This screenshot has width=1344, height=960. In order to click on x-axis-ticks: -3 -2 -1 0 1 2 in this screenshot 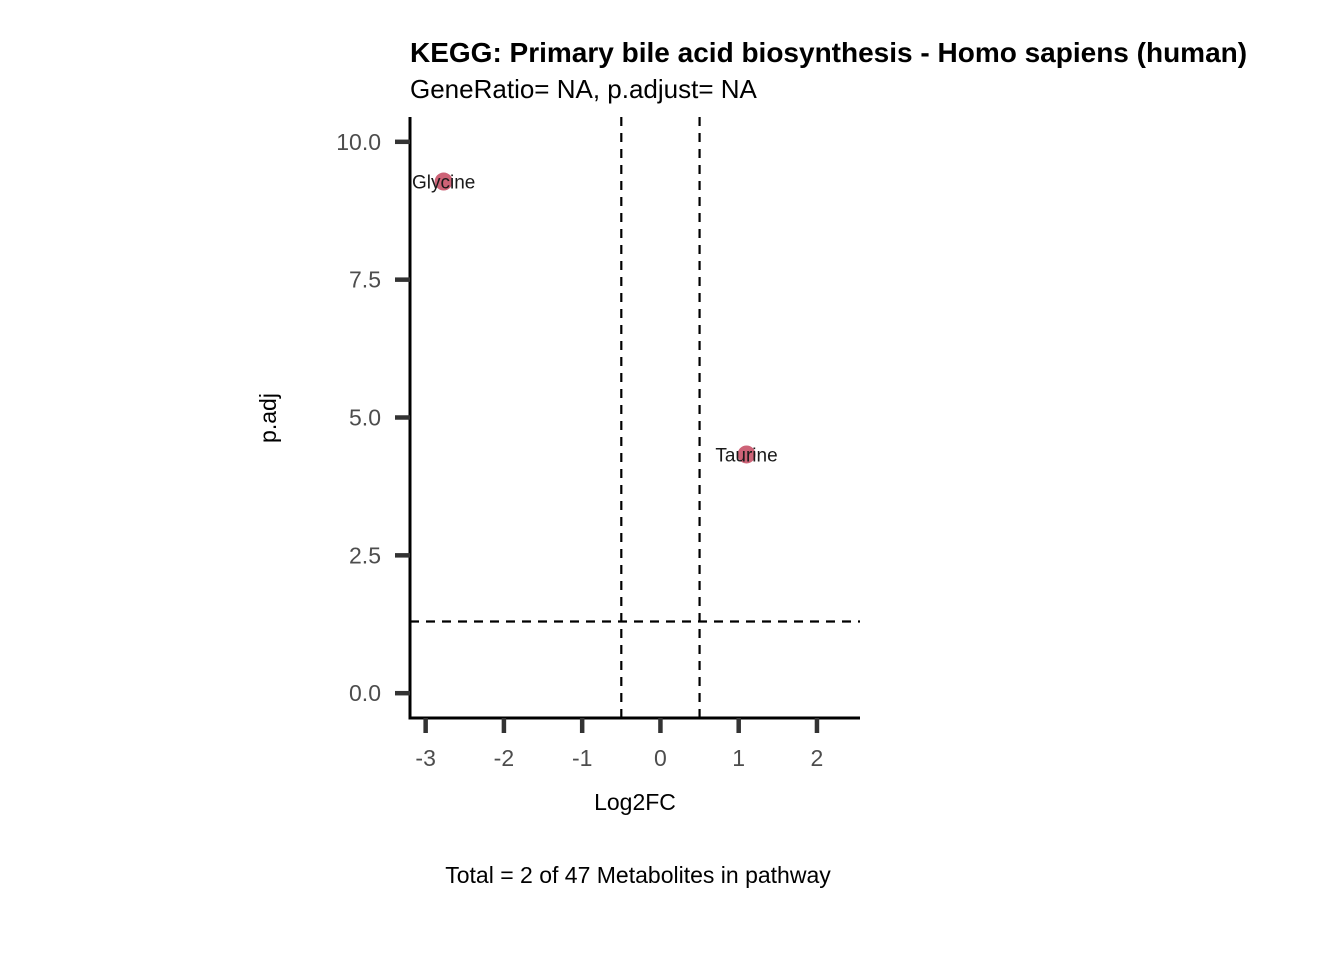, I will do `click(619, 744)`.